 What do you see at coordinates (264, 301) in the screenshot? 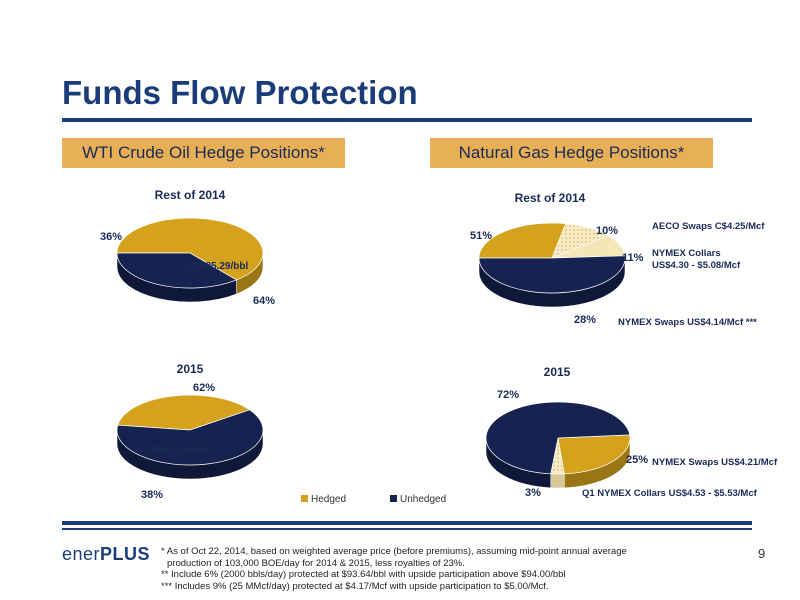
I see `oil-2014-hedged-label: 64%` at bounding box center [264, 301].